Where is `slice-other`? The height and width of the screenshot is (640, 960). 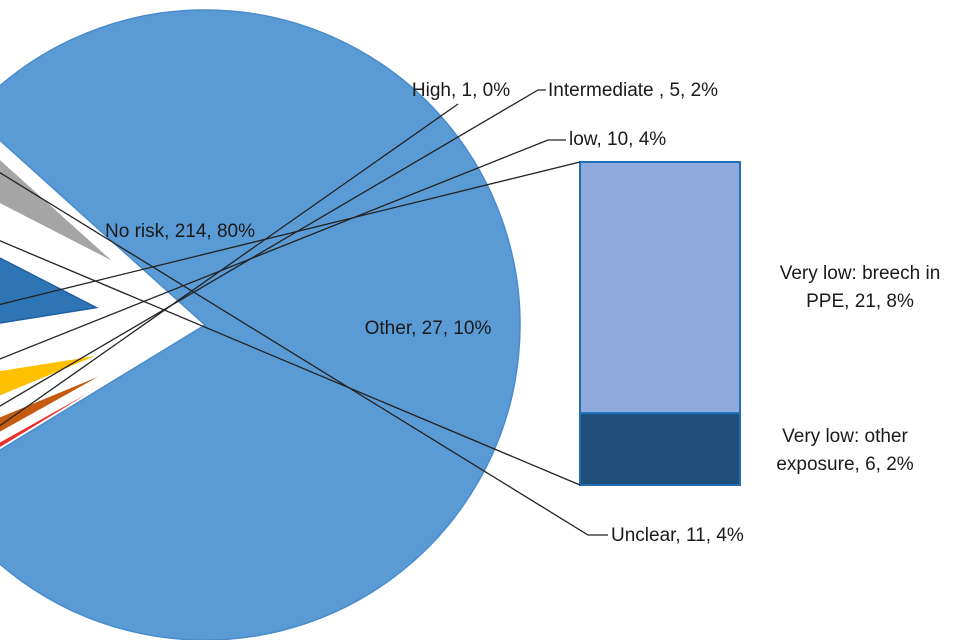 slice-other is located at coordinates (49, 290).